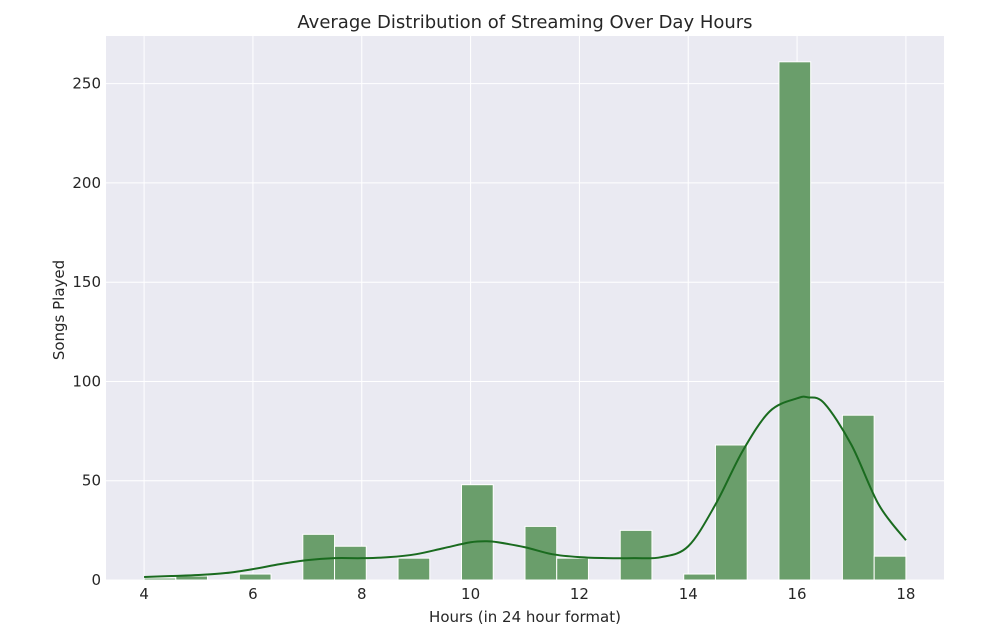  I want to click on y-tick-label-5: 250, so click(86, 84).